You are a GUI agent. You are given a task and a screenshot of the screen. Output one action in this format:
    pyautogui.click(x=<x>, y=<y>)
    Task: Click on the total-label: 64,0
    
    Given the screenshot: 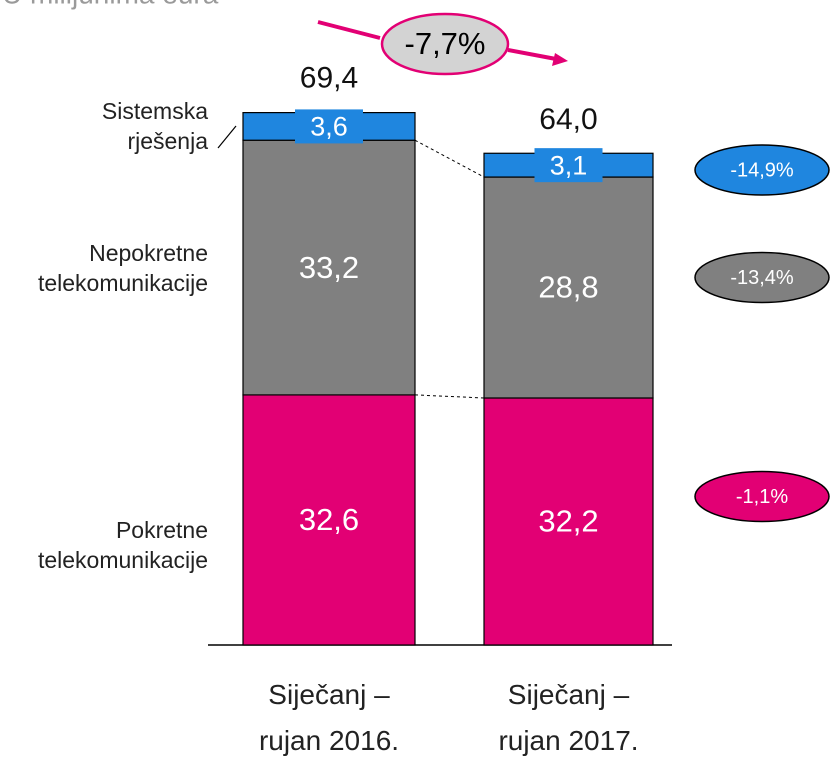 What is the action you would take?
    pyautogui.click(x=568, y=119)
    